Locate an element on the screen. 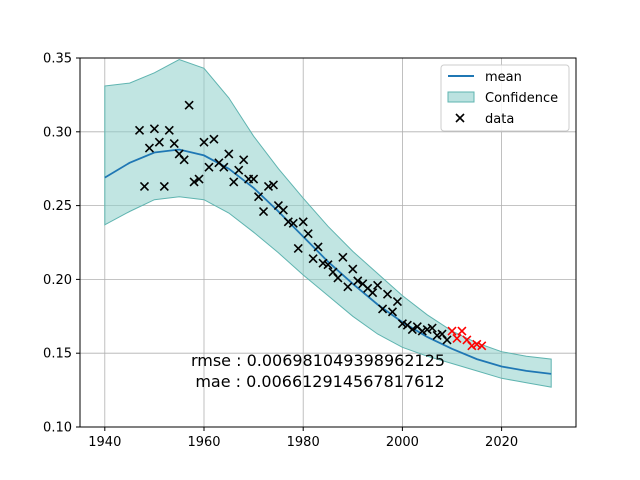 The width and height of the screenshot is (640, 480). y-tick-label: 0.30 is located at coordinates (57, 132).